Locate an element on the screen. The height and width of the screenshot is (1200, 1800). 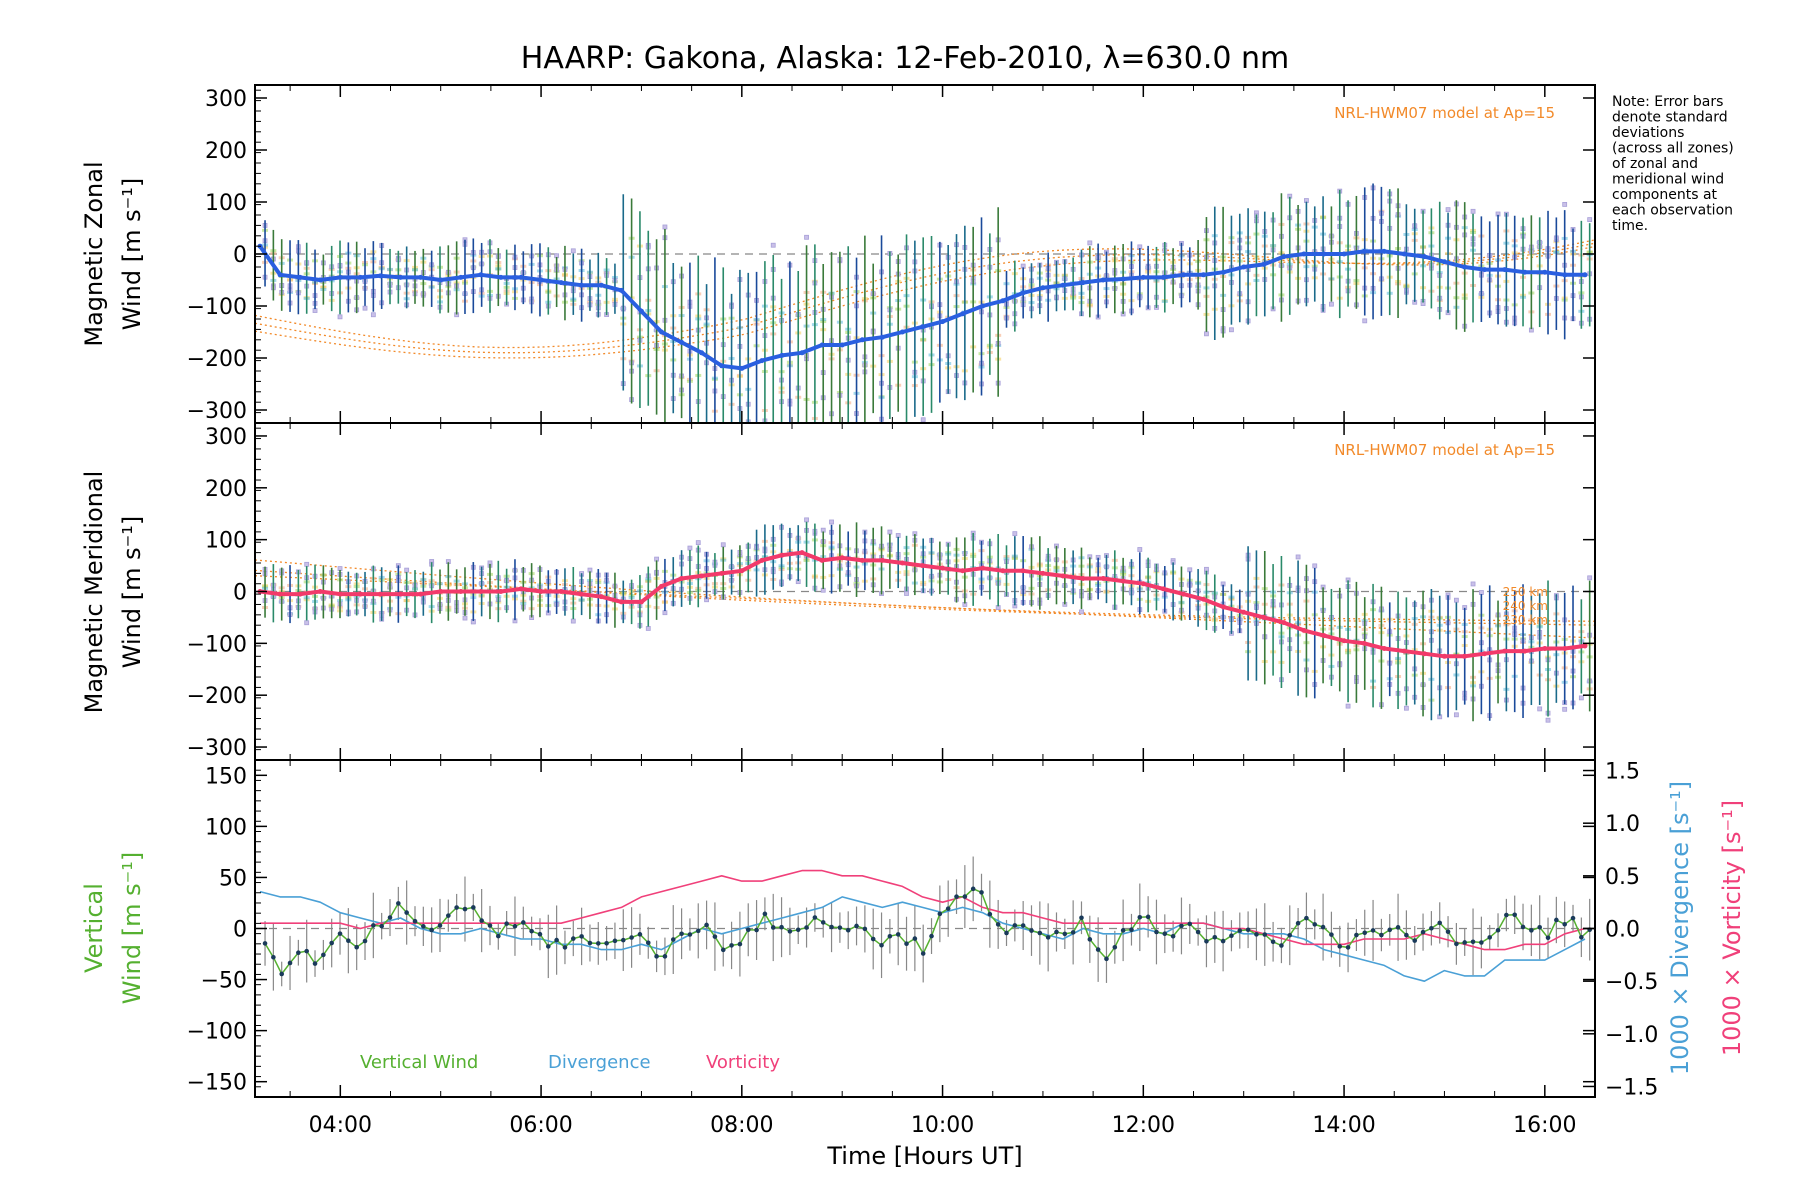
y-tick-label: −300 is located at coordinates (217, 411).